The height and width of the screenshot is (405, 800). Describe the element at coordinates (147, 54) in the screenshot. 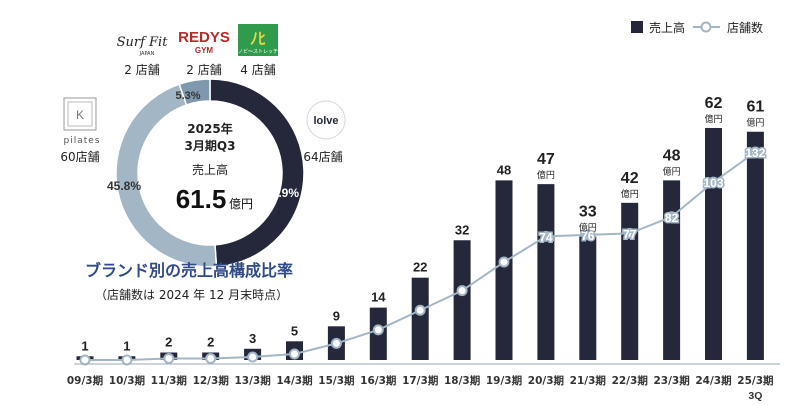

I see `surf-fit-logo-sub: JAPAN` at that location.